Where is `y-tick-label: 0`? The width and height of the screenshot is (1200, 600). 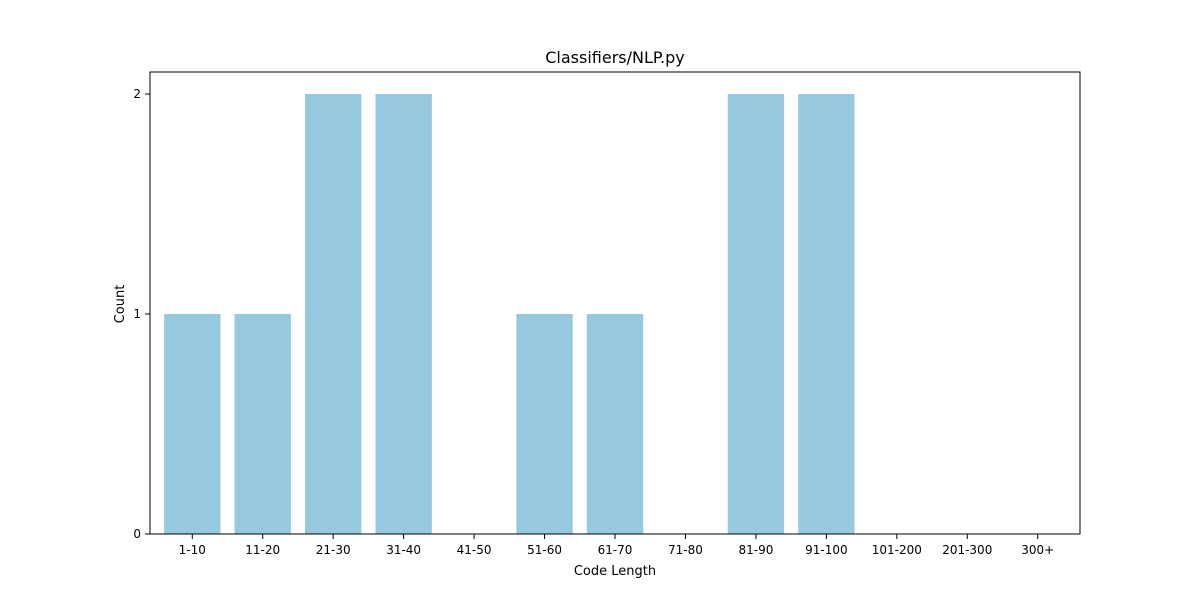 y-tick-label: 0 is located at coordinates (137, 534).